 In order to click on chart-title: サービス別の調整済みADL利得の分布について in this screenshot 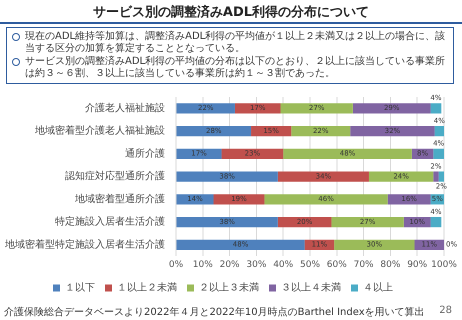, I will do `click(231, 12)`.